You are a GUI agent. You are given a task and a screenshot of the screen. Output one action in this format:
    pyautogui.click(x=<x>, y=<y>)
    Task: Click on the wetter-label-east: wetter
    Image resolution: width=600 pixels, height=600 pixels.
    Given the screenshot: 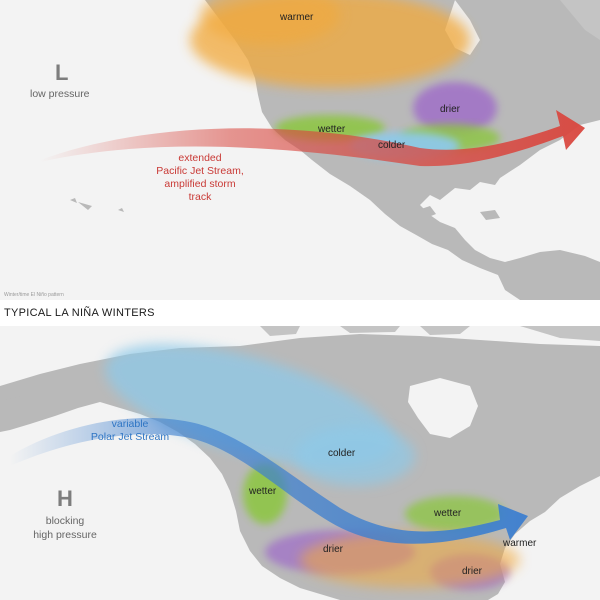 What is the action you would take?
    pyautogui.click(x=448, y=513)
    